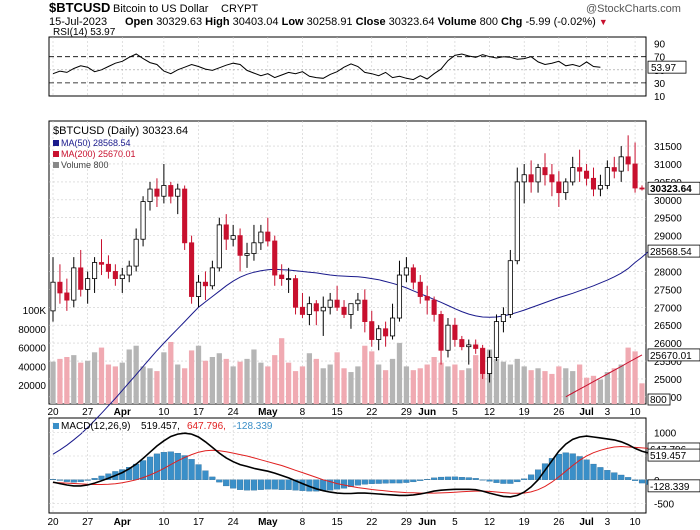  What do you see at coordinates (671, 356) in the screenshot?
I see `ma200-value-tag: 25670.01` at bounding box center [671, 356].